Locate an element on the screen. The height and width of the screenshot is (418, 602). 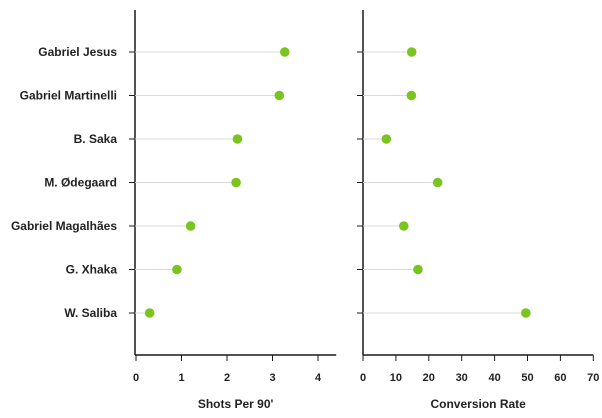
x-tick-label: 60 is located at coordinates (560, 378).